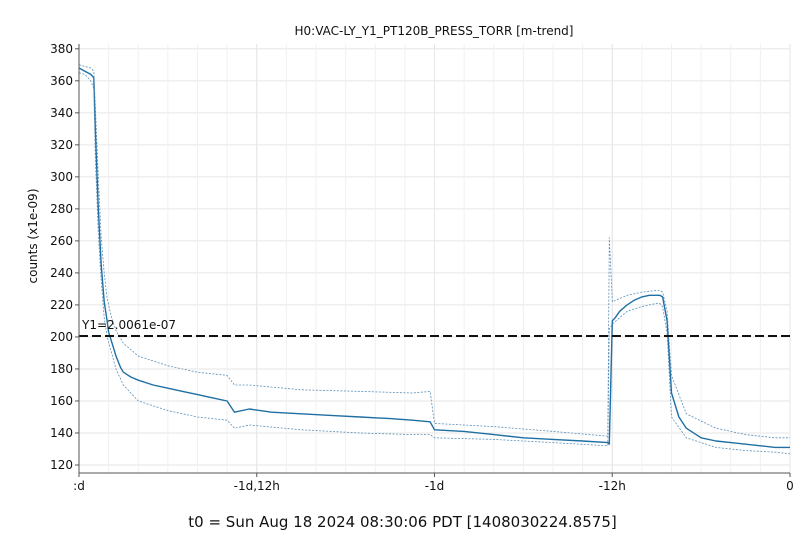 The width and height of the screenshot is (805, 541). Describe the element at coordinates (61, 305) in the screenshot. I see `y-tick-label: 220` at that location.